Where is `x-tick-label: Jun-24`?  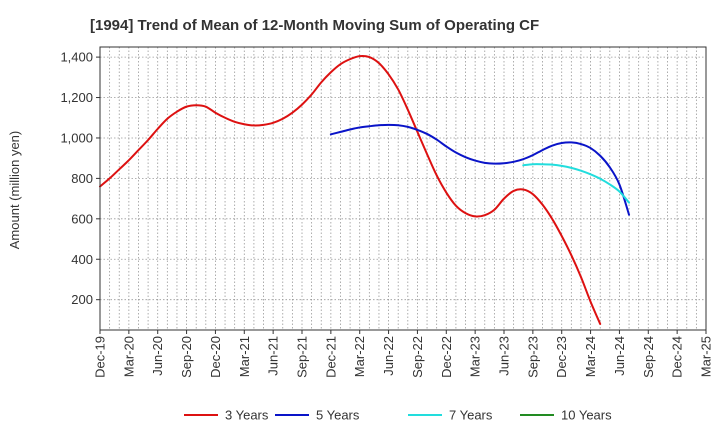
x-tick-label: Jun-24 is located at coordinates (619, 356).